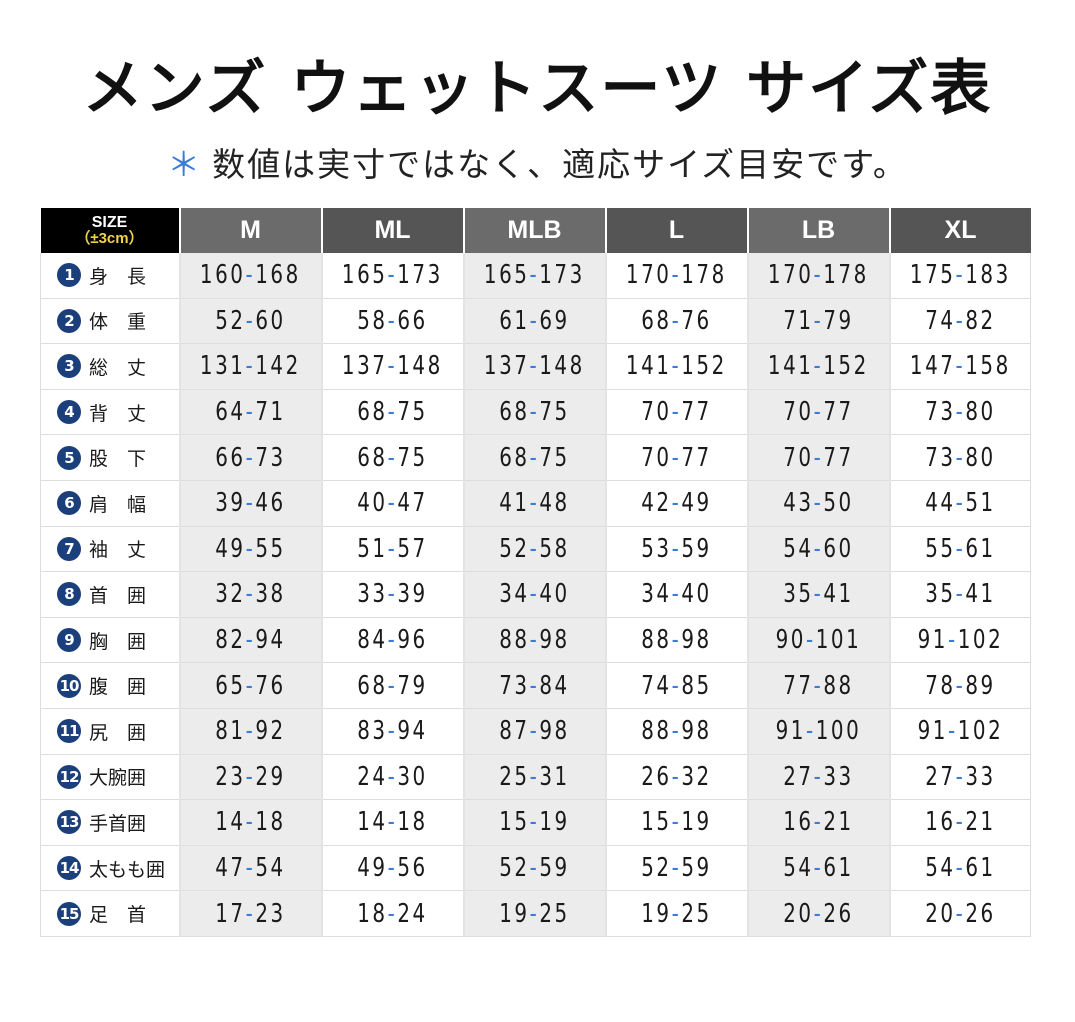 This screenshot has height=1022, width=1075. I want to click on value-cell-l: 170-178, so click(676, 276).